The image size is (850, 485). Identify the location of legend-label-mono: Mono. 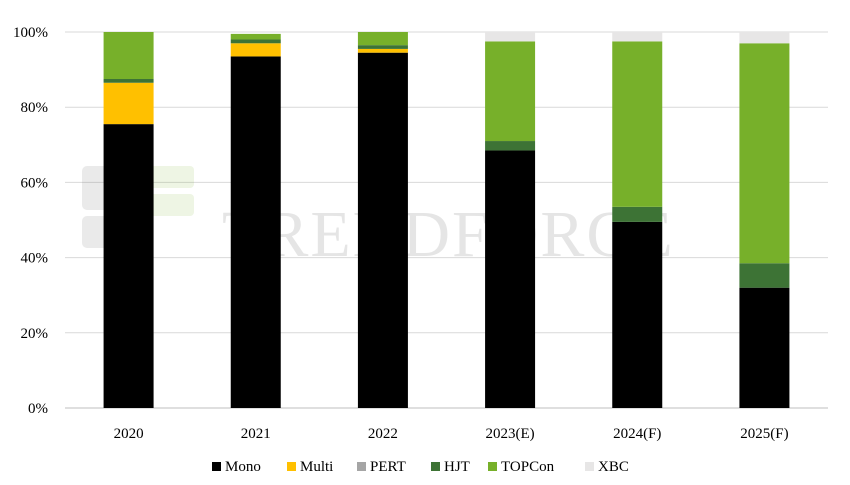
(243, 467).